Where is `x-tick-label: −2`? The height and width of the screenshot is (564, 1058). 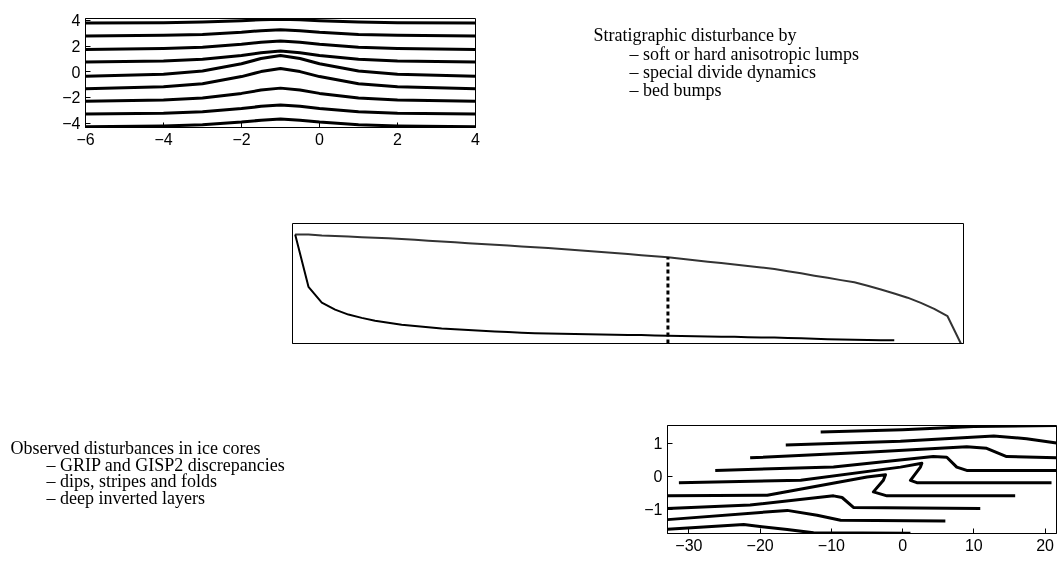
x-tick-label: −2 is located at coordinates (241, 139).